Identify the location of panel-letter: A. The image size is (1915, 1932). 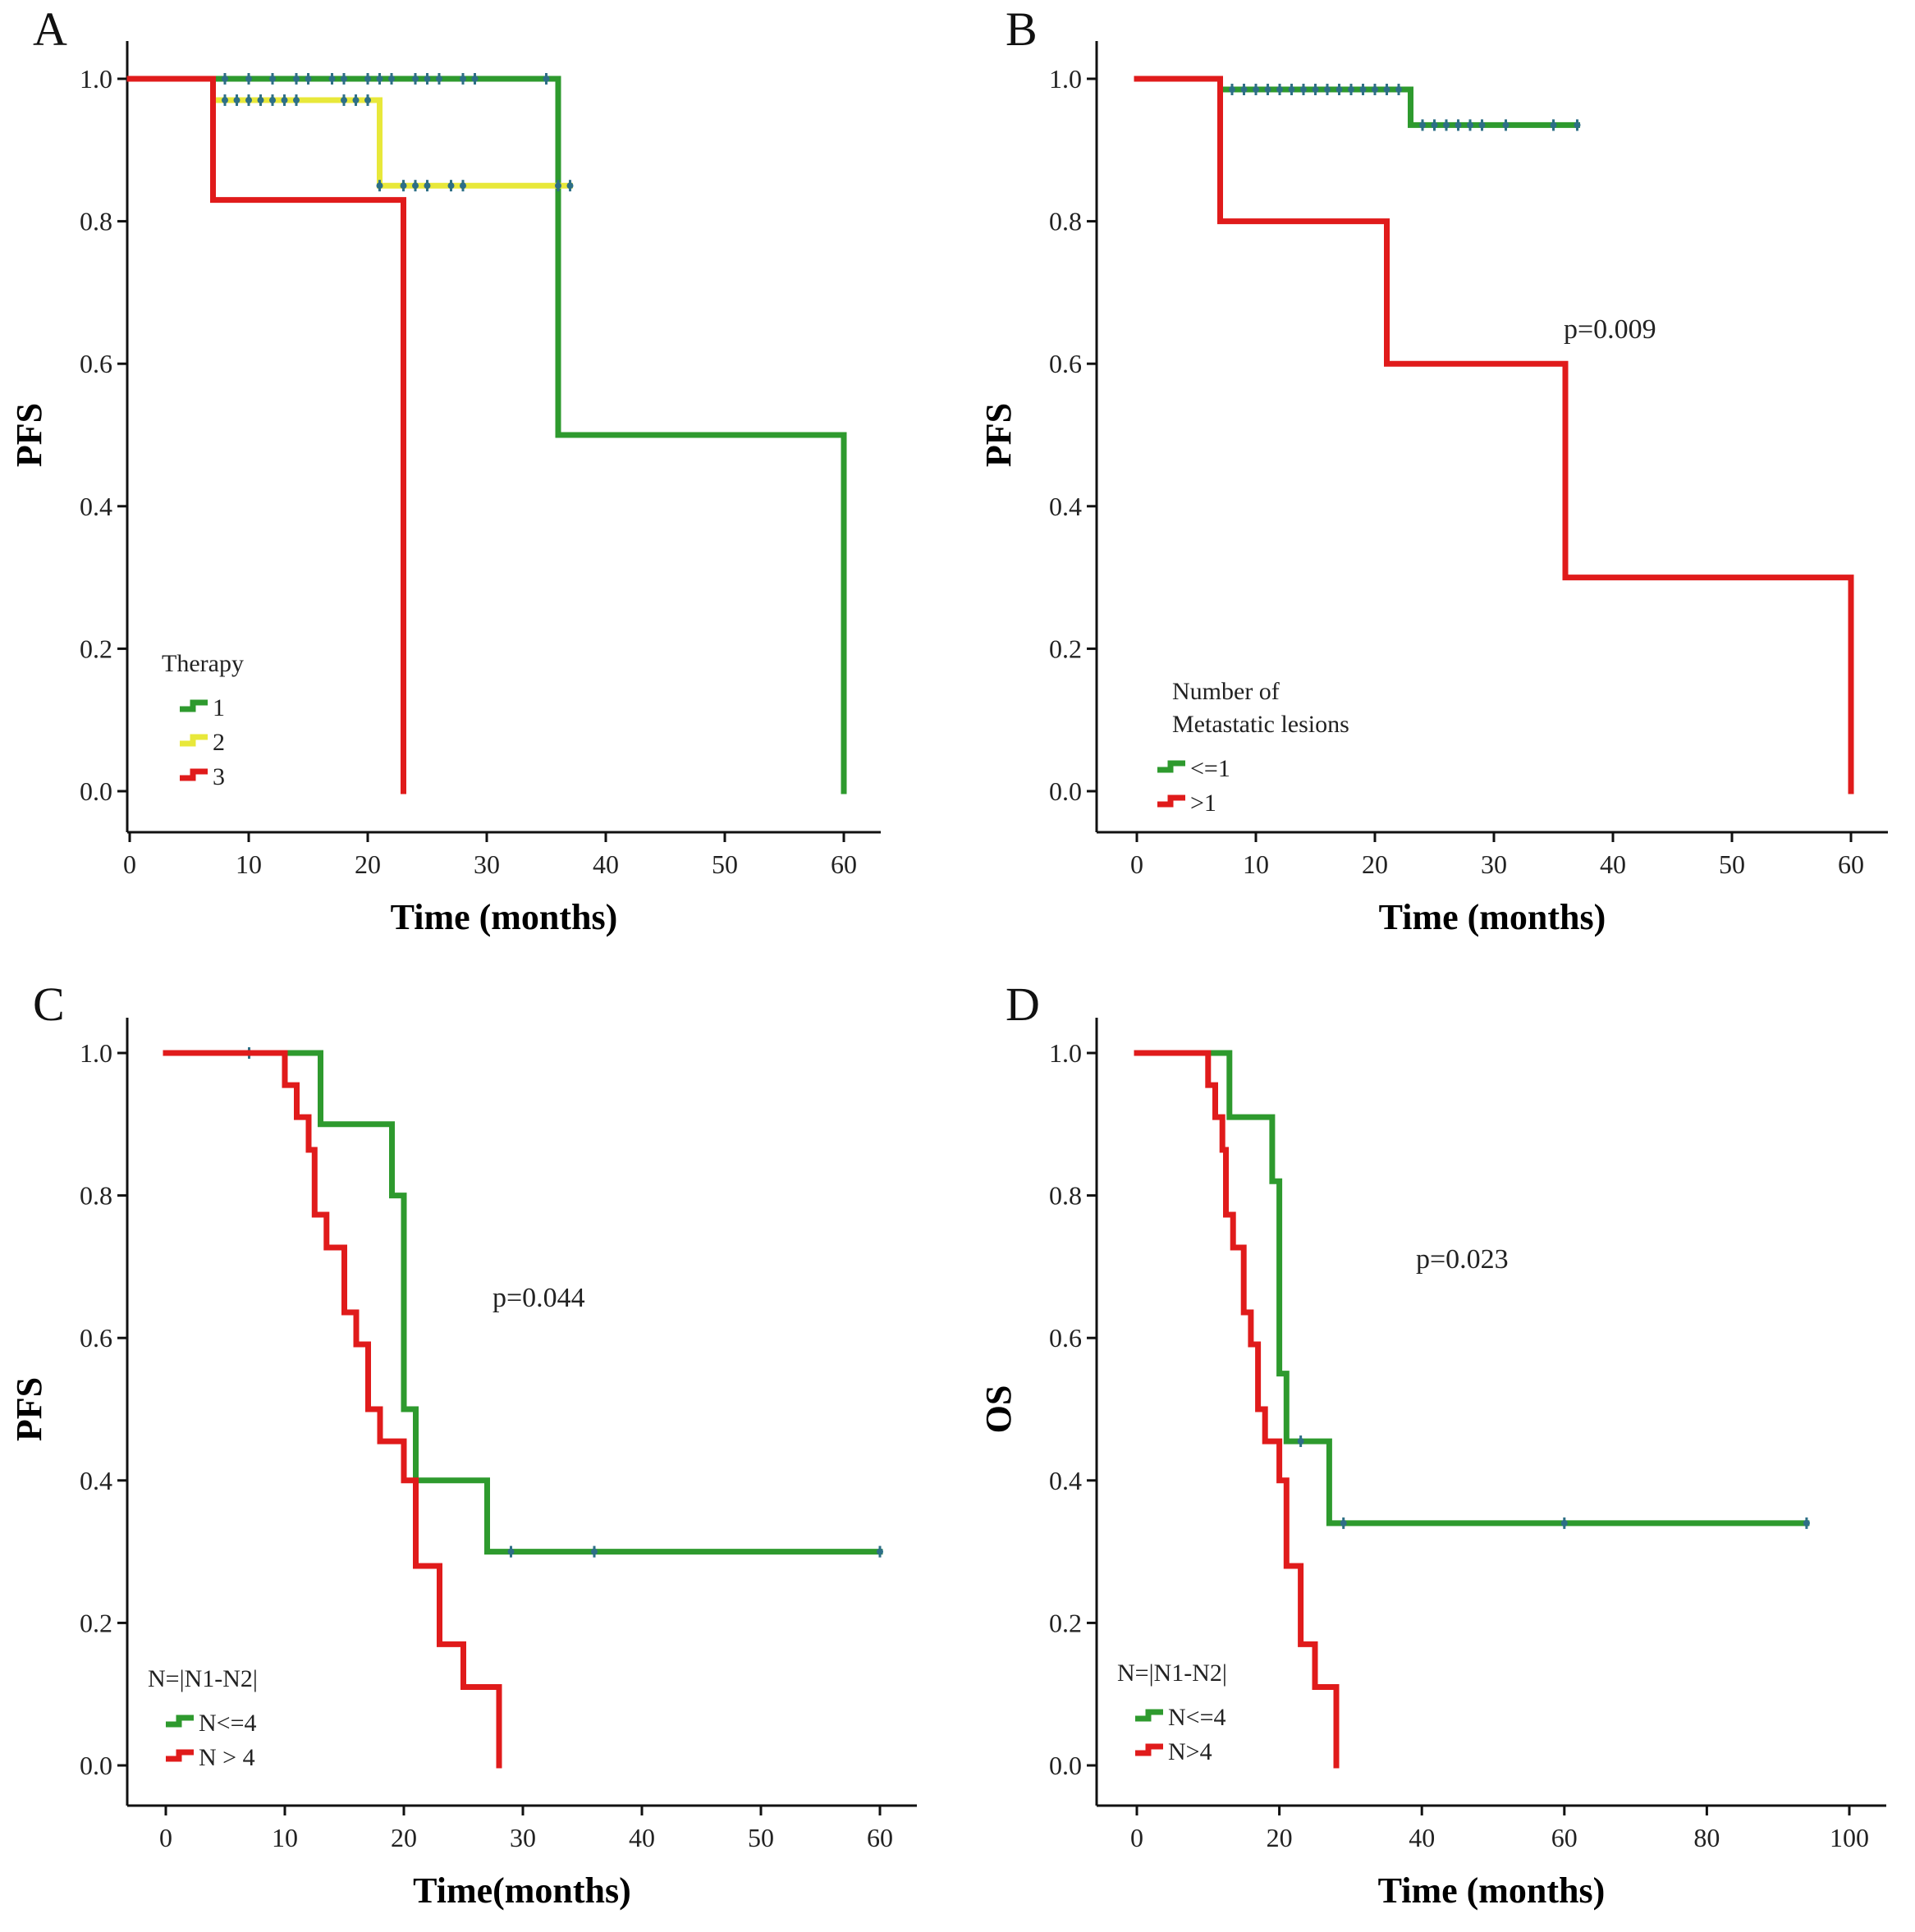
(50, 29).